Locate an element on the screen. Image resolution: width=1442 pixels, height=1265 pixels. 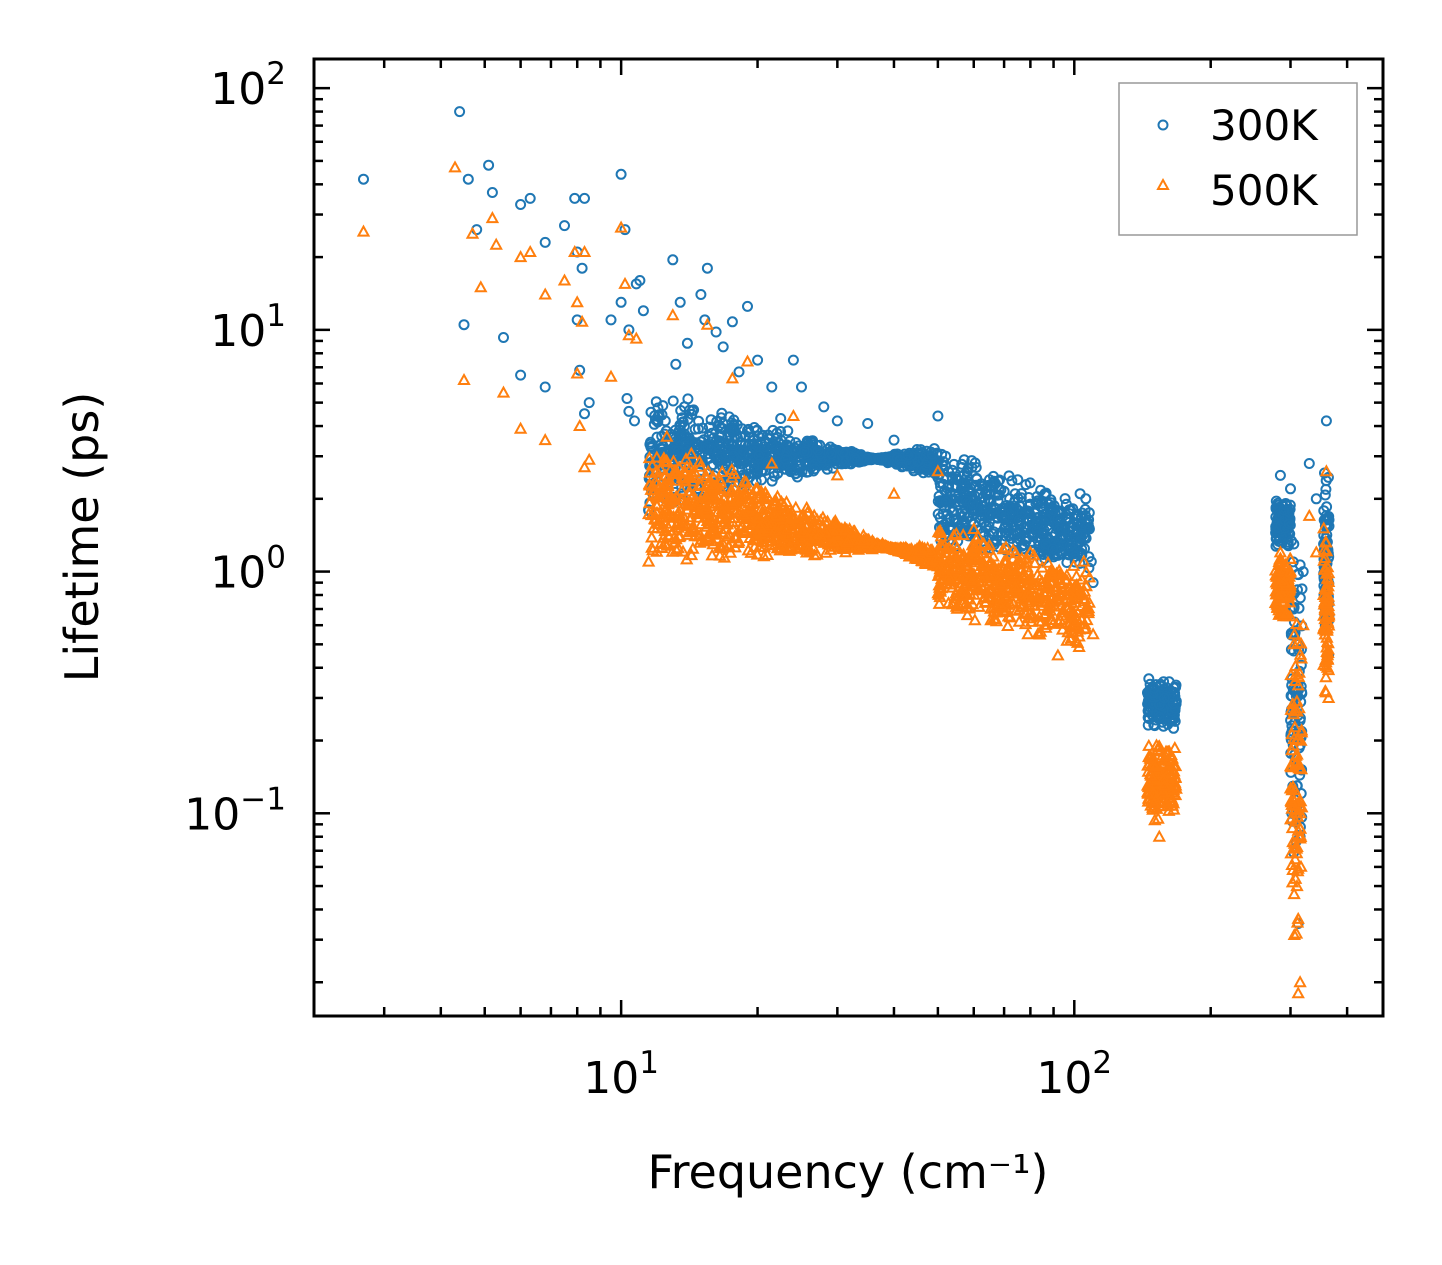
y-tick-label-1: 101 is located at coordinates (248, 327).